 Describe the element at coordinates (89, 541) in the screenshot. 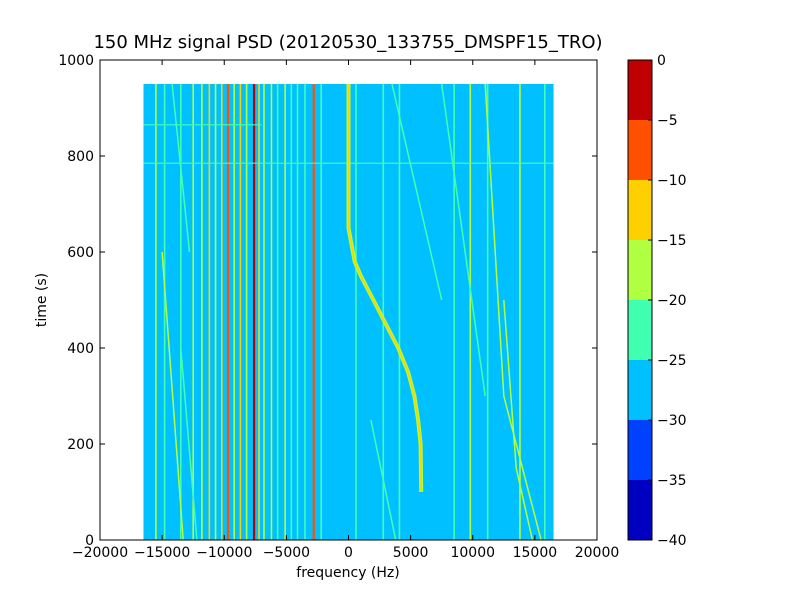

I see `y-tick-label-0: 0` at that location.